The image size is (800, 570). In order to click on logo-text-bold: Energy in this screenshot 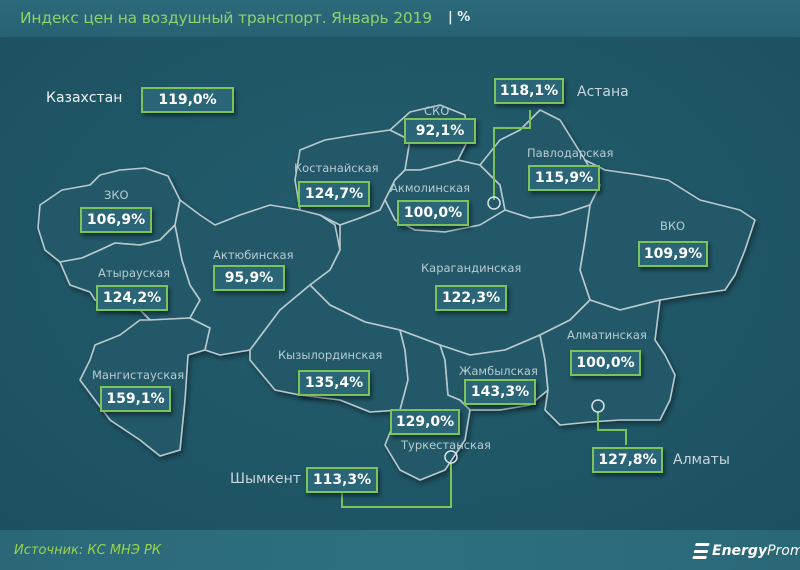, I will do `click(740, 551)`.